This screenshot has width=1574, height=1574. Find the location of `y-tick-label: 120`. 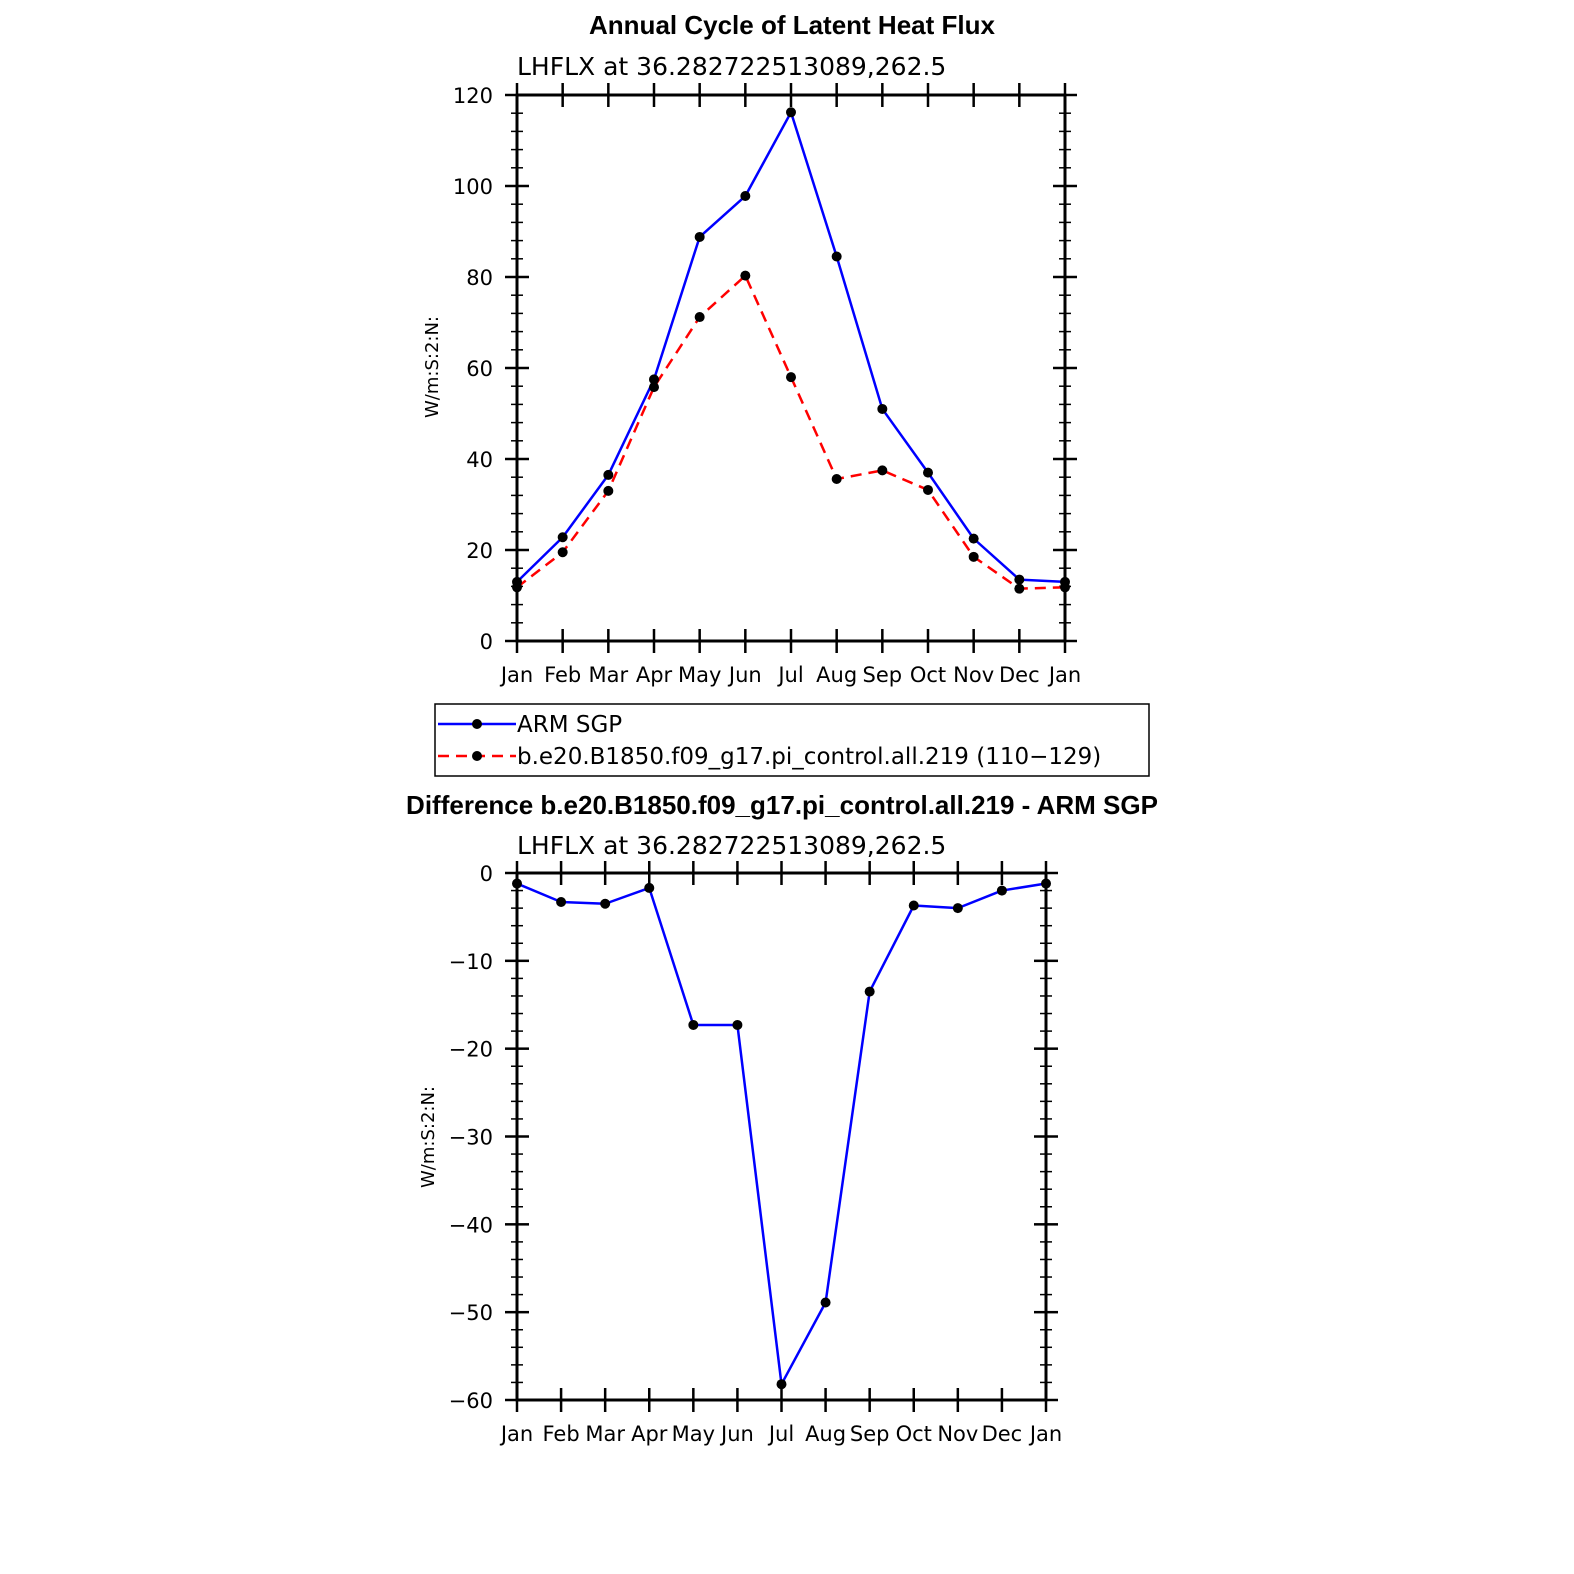

y-tick-label: 120 is located at coordinates (473, 96).